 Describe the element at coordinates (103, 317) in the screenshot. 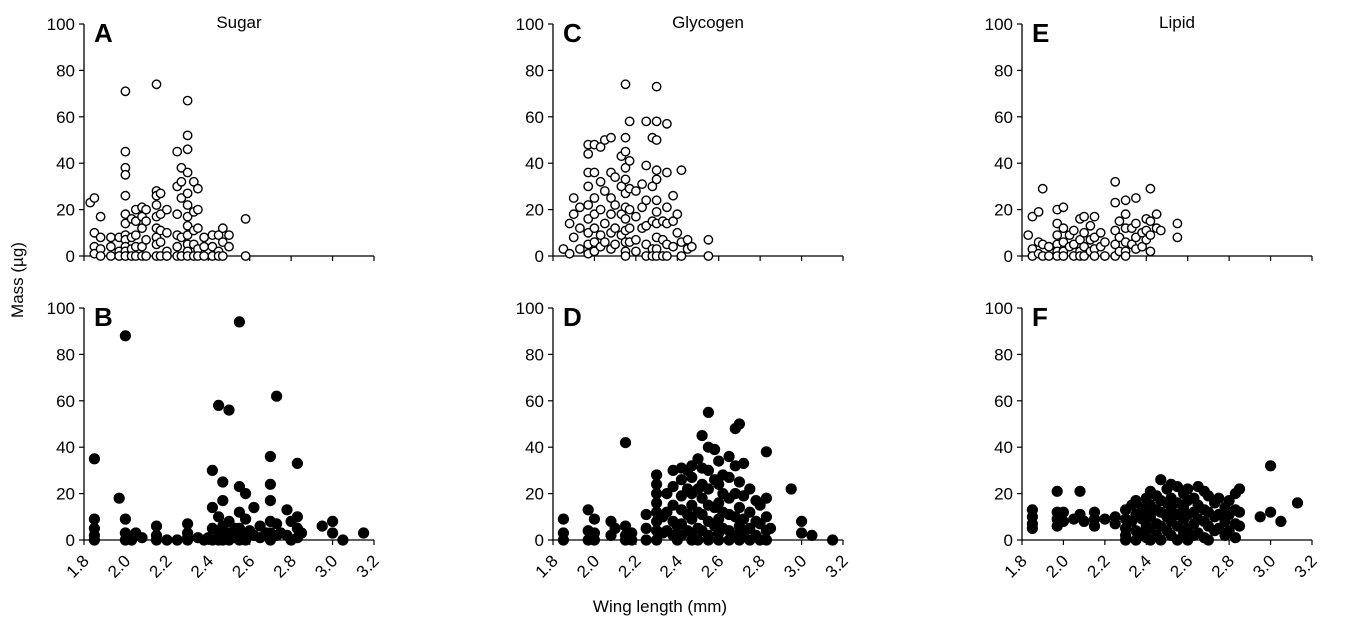

I see `panel-letter: B` at that location.